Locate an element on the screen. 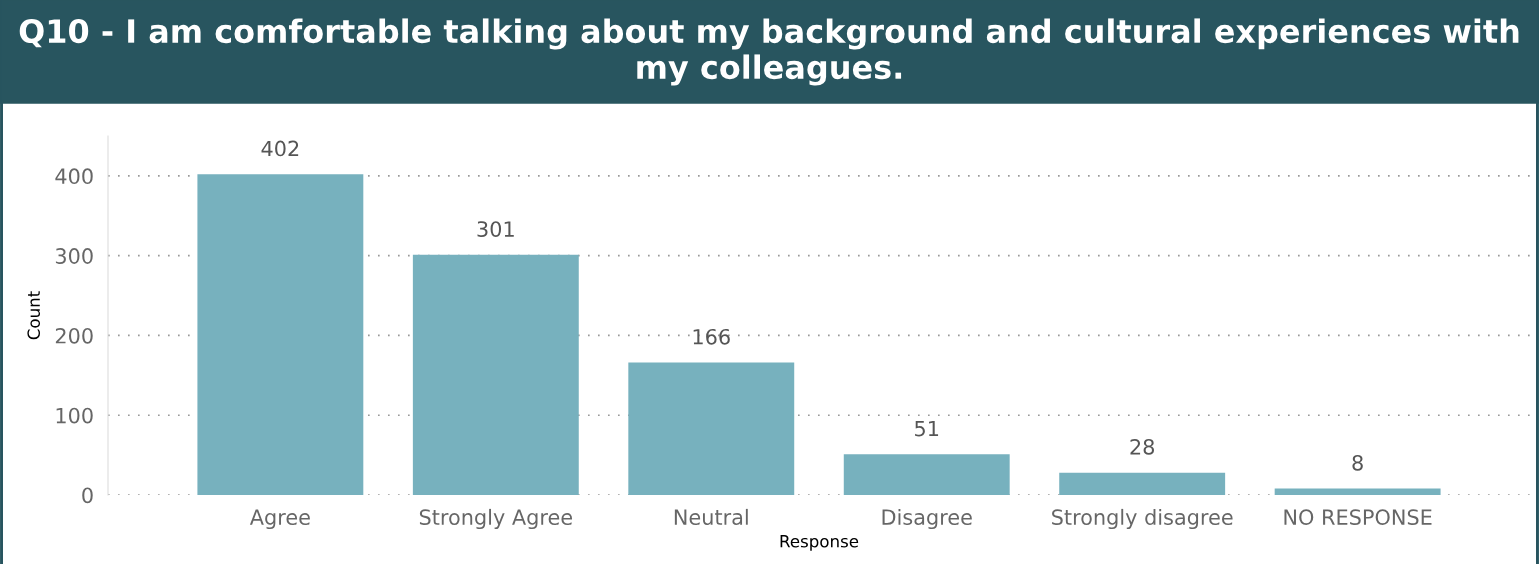  data-label: 51 is located at coordinates (927, 428).